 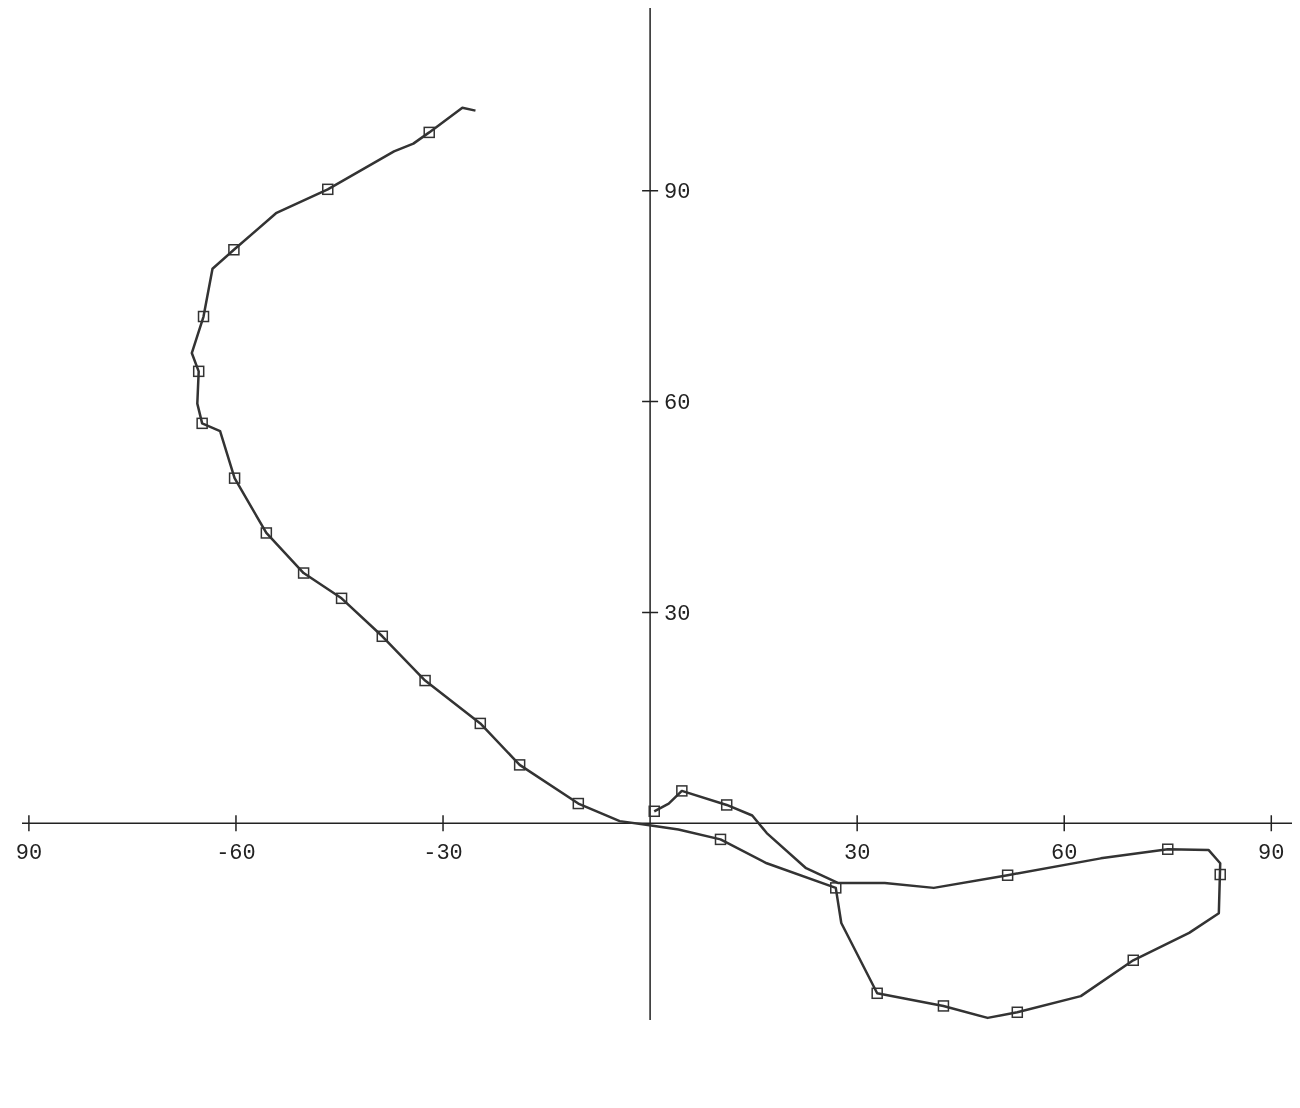 What do you see at coordinates (236, 854) in the screenshot?
I see `x-tick-label: -60` at bounding box center [236, 854].